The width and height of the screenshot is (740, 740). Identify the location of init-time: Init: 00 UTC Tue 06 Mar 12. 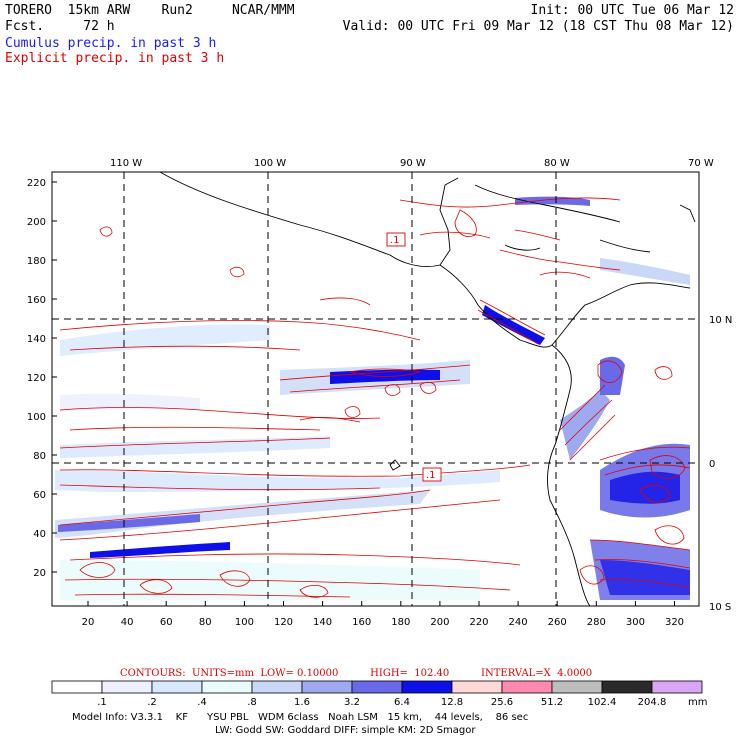
(632, 10).